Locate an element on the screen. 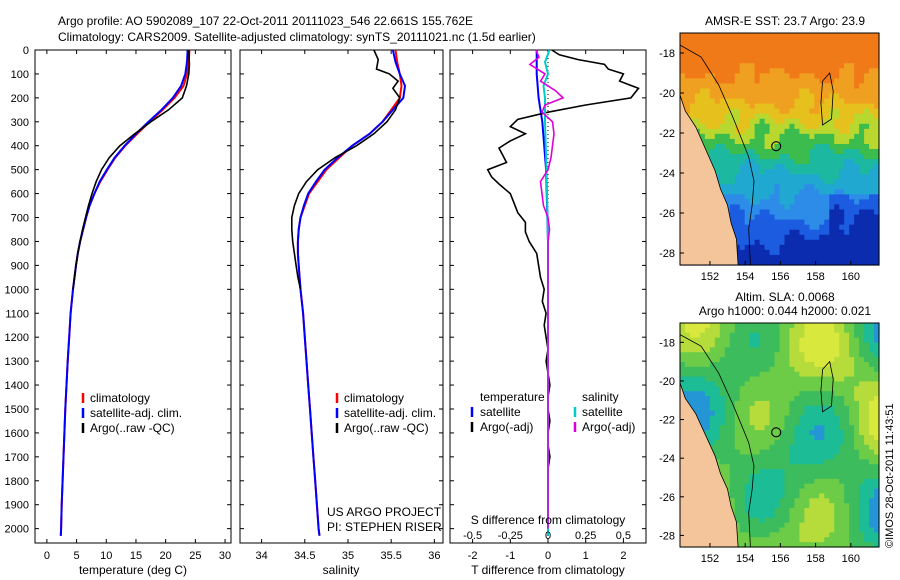  sla-map-lat-label: -28 is located at coordinates (667, 536).